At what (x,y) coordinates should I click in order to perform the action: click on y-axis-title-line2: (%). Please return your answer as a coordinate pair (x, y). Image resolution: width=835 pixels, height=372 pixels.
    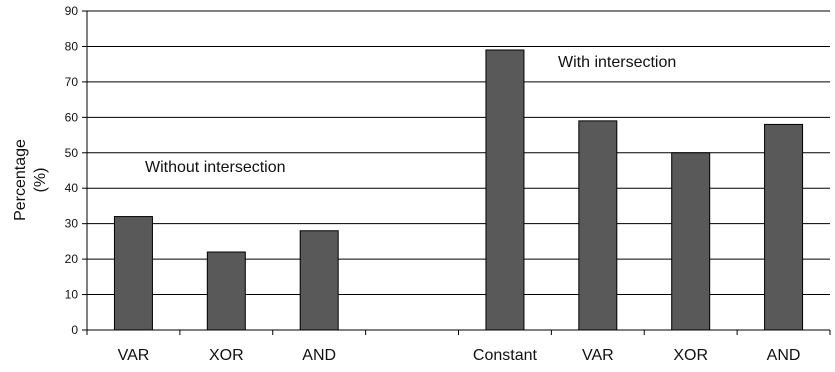
    Looking at the image, I should click on (40, 180).